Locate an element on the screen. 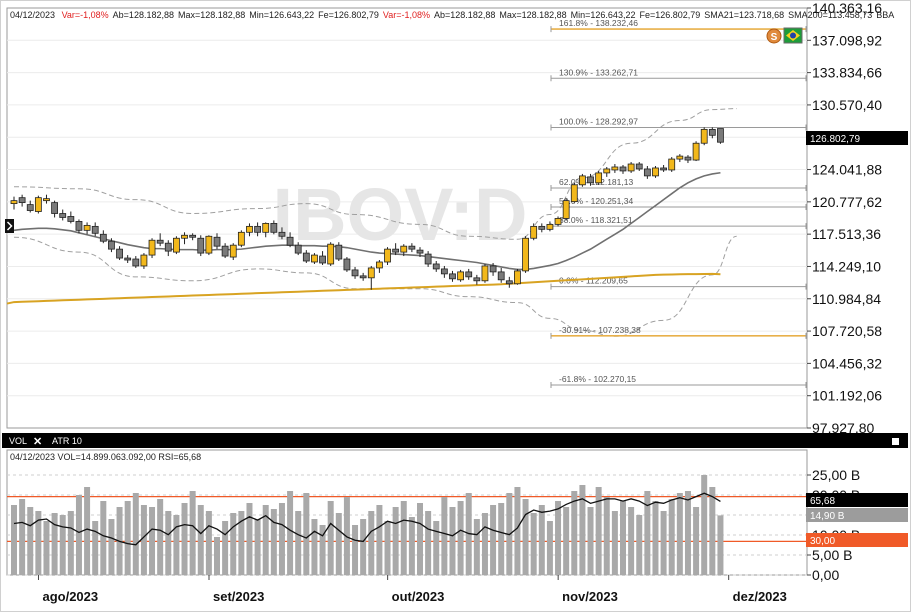 The width and height of the screenshot is (911, 612). panel-resize-handle is located at coordinates (9, 226).